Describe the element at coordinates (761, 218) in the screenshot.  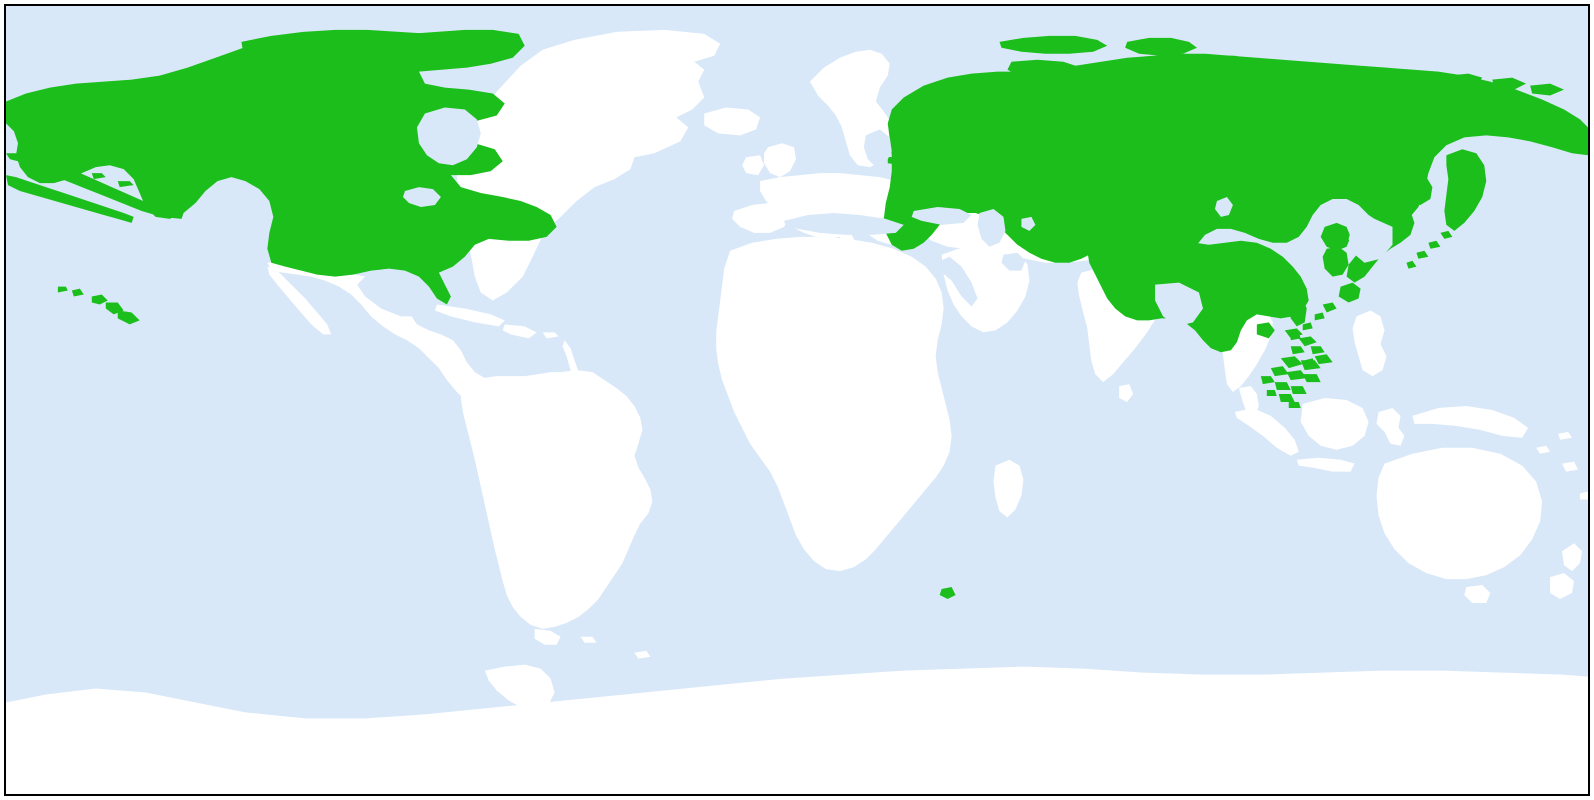
I see `landmass-iberia` at that location.